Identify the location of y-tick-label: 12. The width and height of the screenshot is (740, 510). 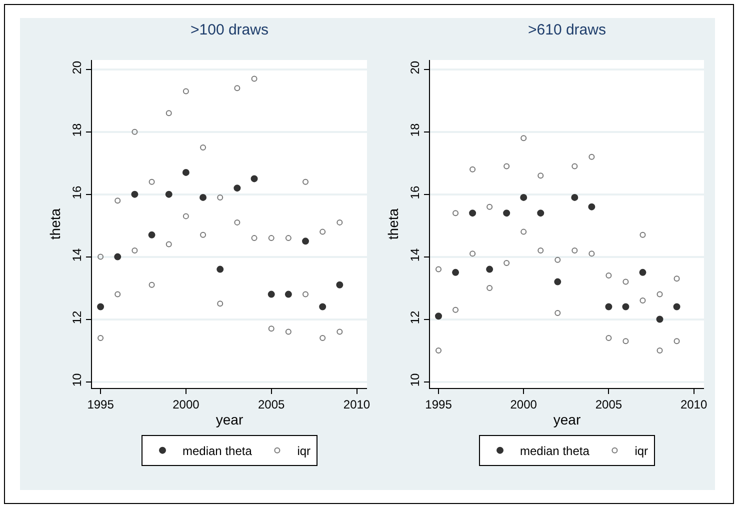
(415, 317).